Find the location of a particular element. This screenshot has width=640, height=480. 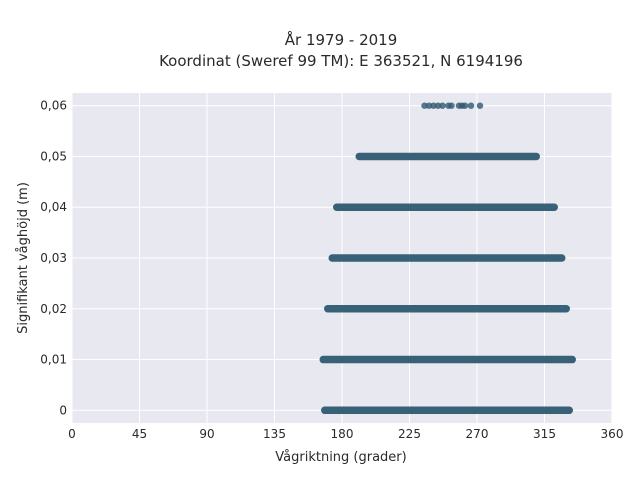

y-tick-label: 0,05 is located at coordinates (53, 156).